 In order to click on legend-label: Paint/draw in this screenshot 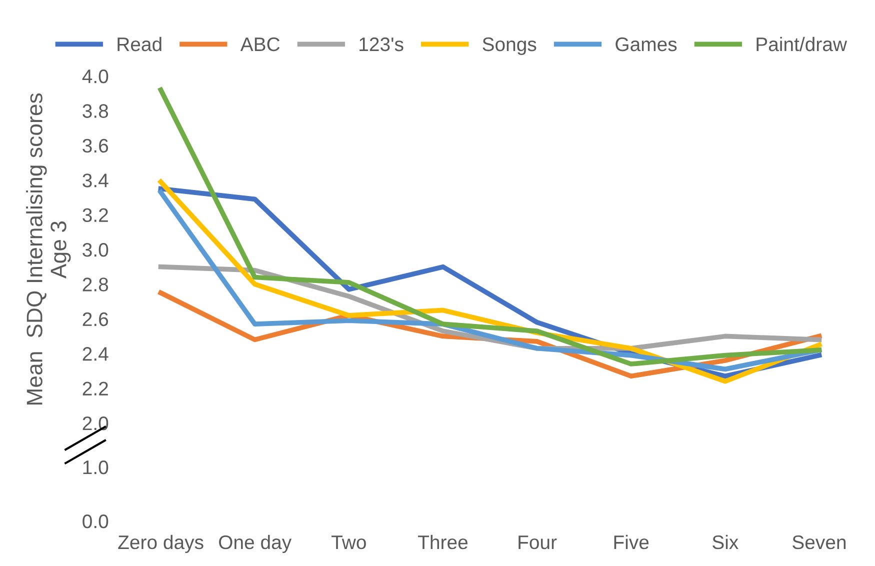, I will do `click(802, 44)`.